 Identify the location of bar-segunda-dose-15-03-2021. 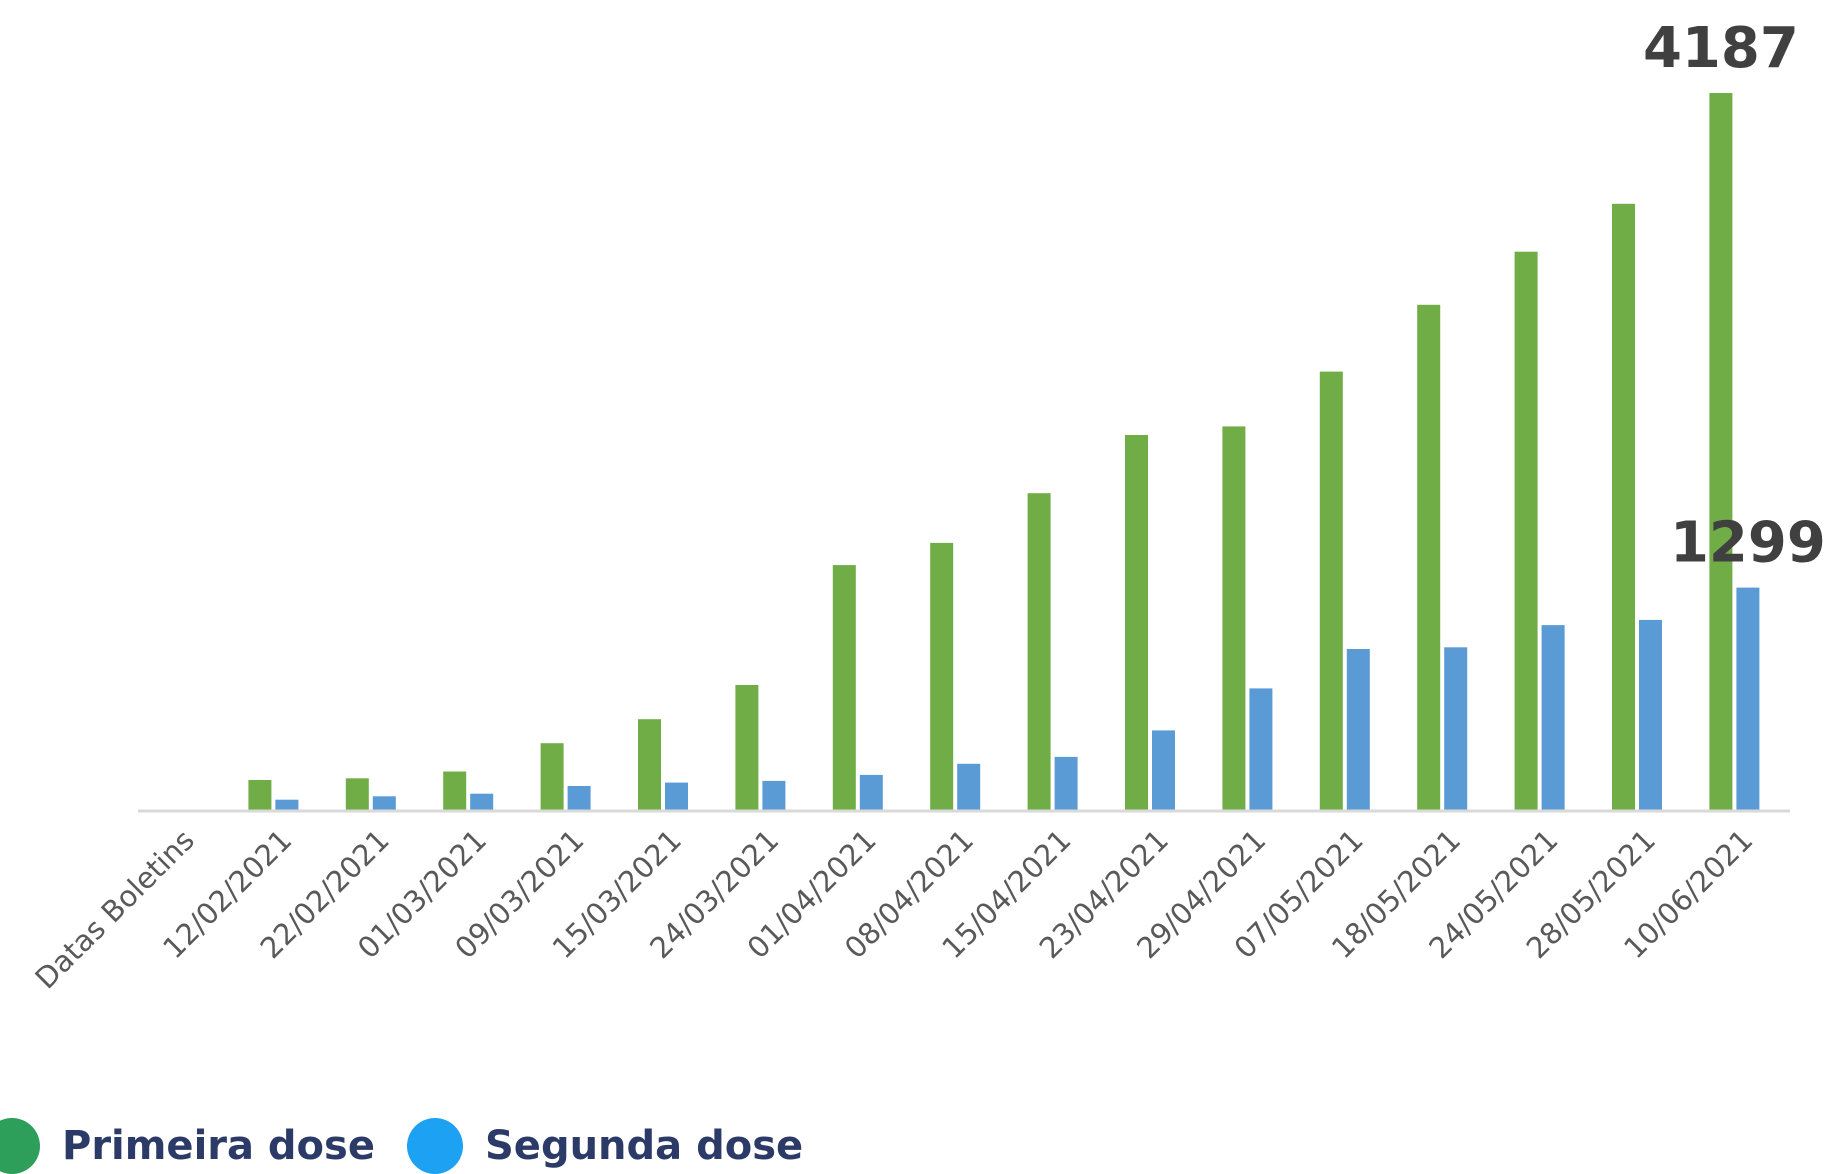
(676, 796).